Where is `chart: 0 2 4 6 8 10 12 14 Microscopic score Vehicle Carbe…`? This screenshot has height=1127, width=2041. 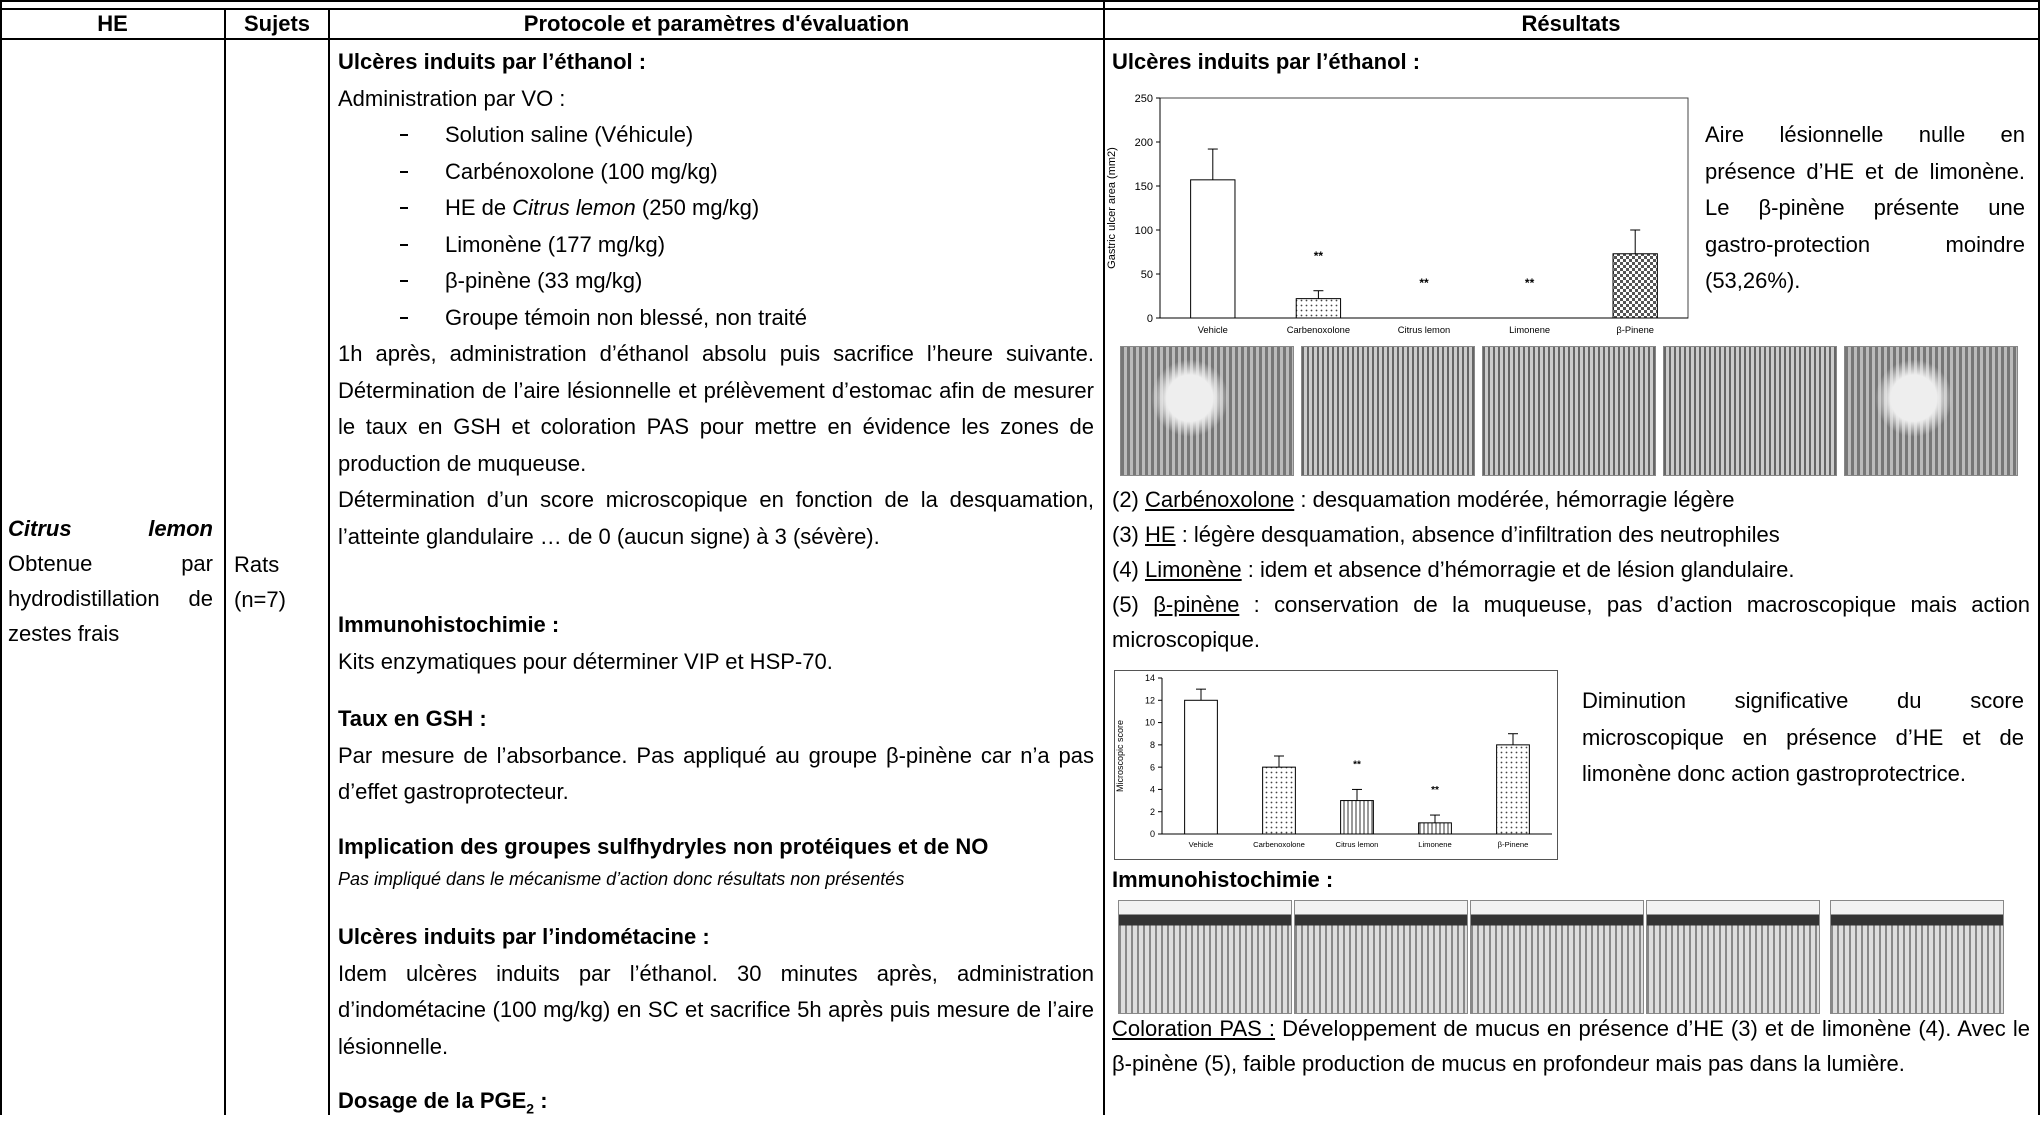
chart: 0 2 4 6 8 10 12 14 Microscopic score Vehicle Carbe… is located at coordinates (1336, 765).